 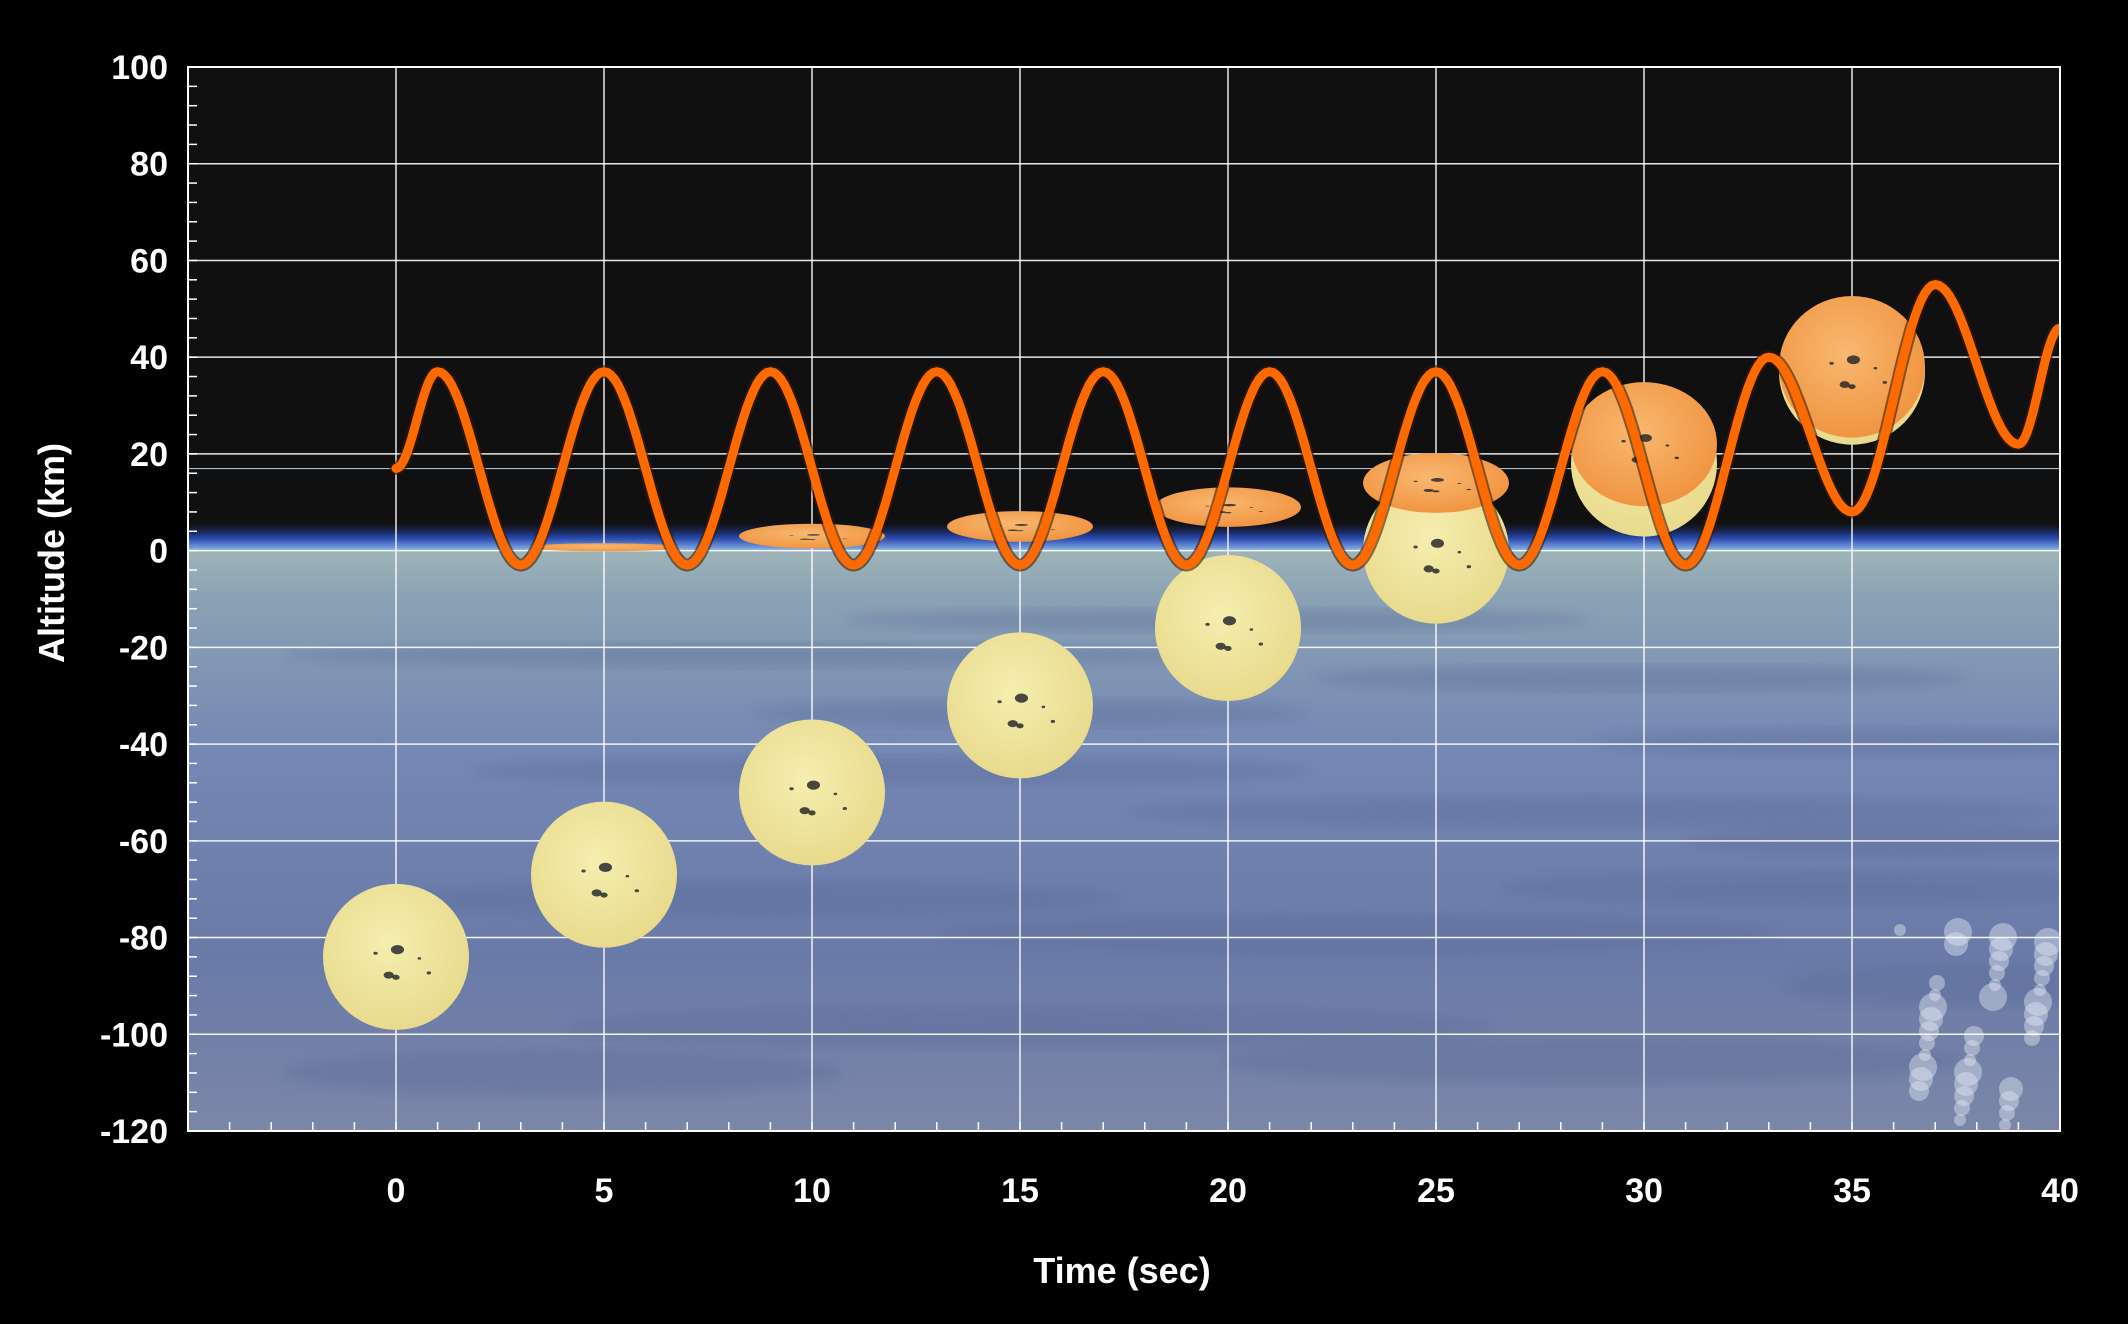 I want to click on atmosphere-glow, so click(x=1124, y=536).